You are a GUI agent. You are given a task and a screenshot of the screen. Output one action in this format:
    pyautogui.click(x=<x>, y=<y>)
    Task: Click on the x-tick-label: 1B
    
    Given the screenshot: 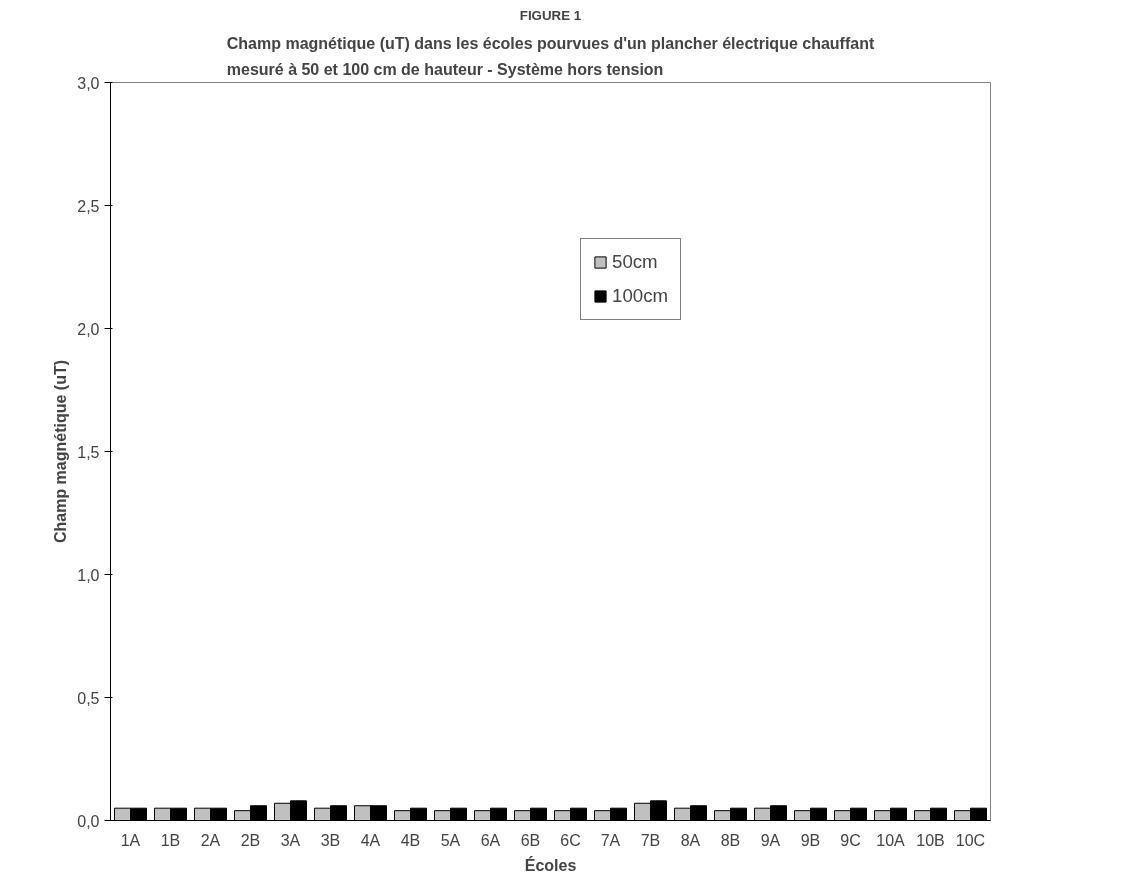 What is the action you would take?
    pyautogui.click(x=170, y=840)
    